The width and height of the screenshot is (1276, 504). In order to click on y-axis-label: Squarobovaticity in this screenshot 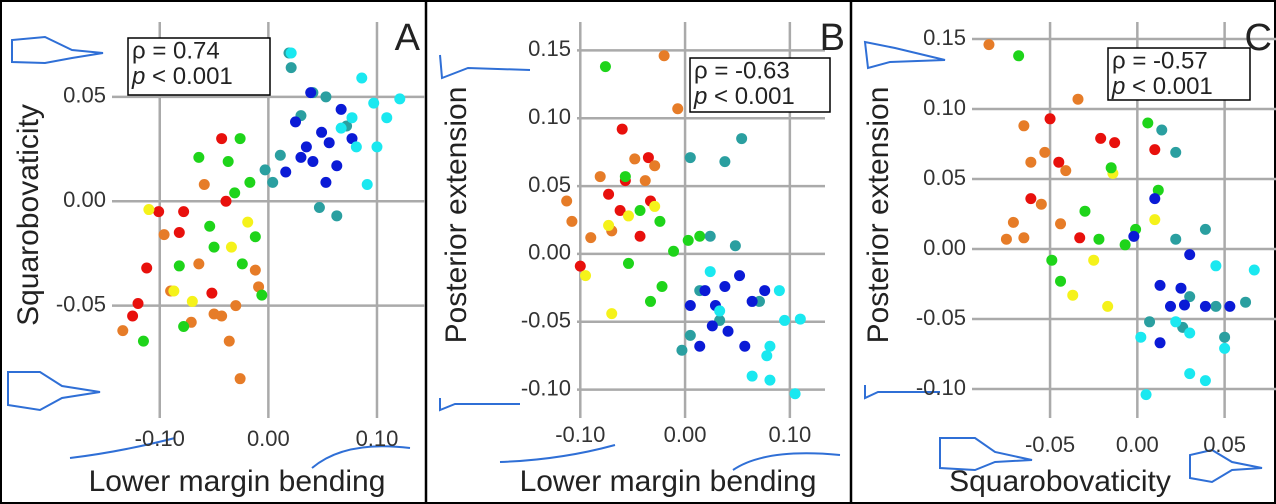, I will do `click(28, 215)`.